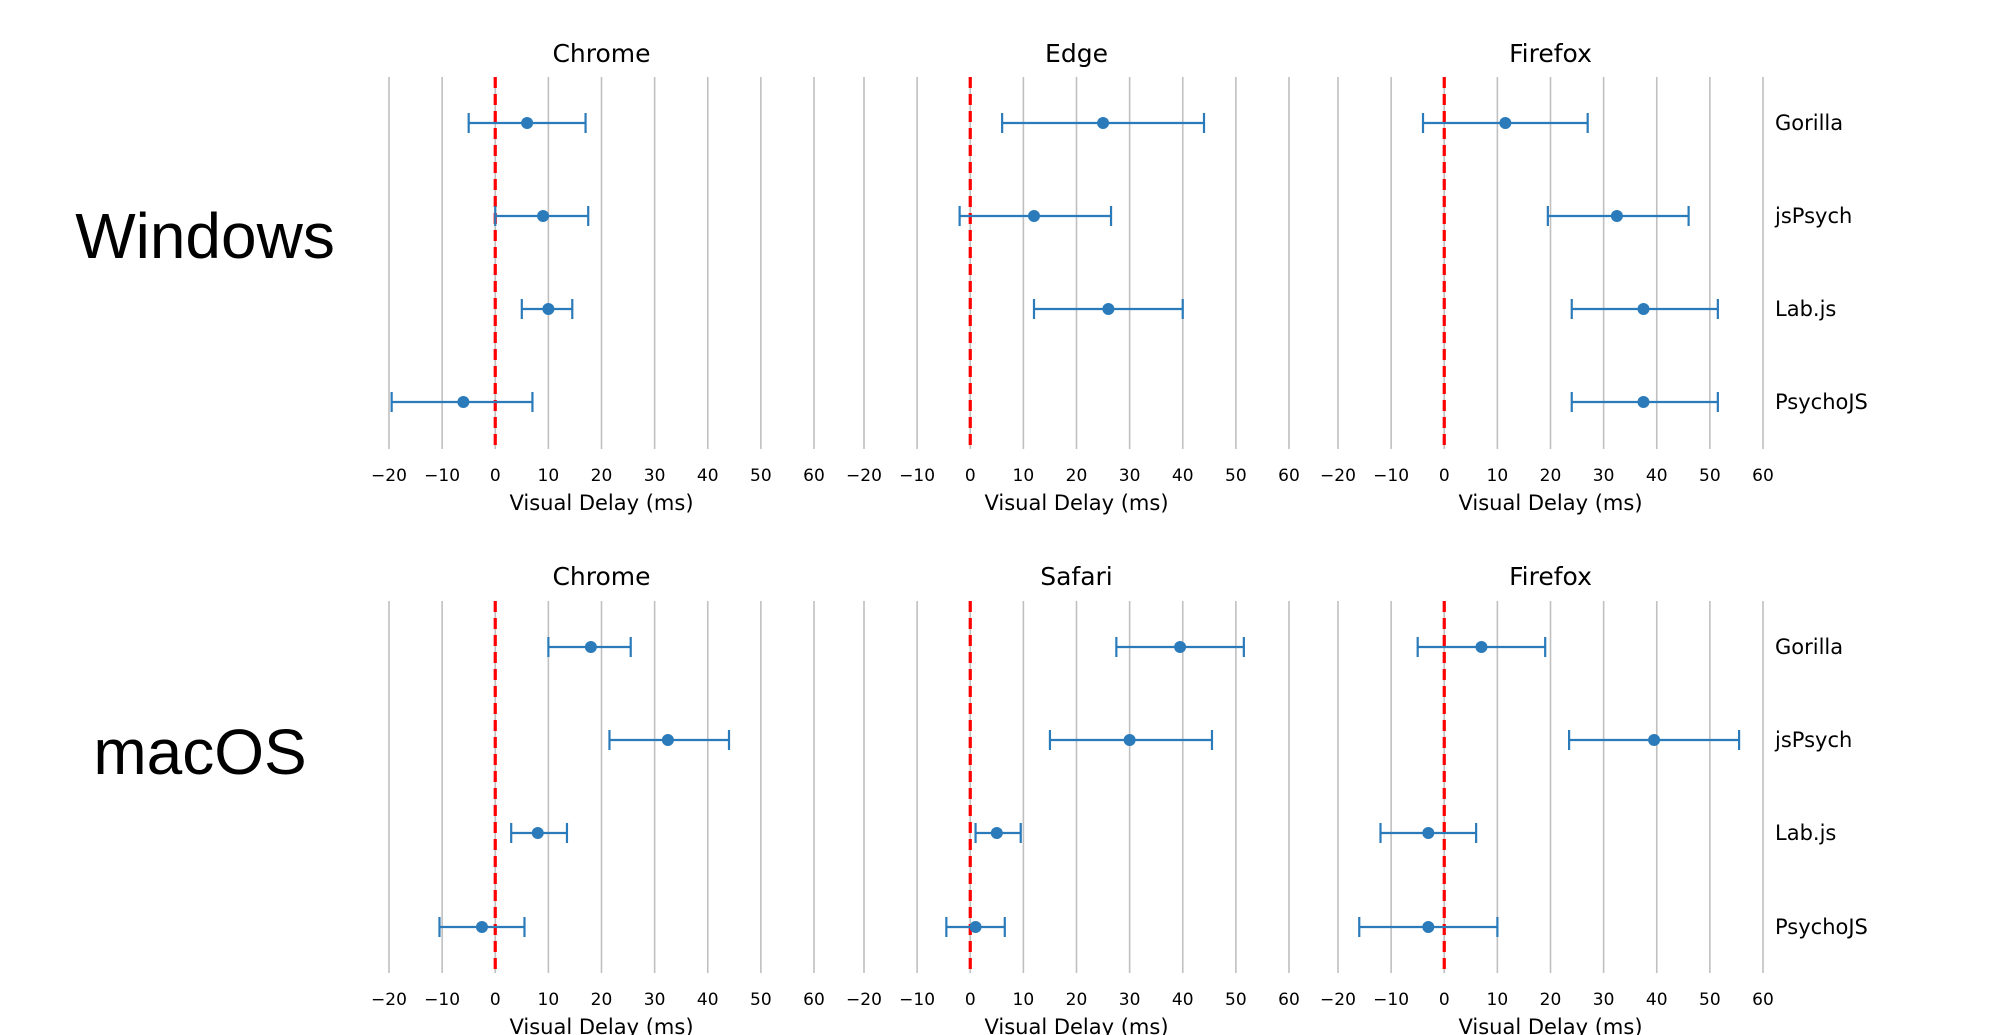  Describe the element at coordinates (199, 752) in the screenshot. I see `row-label: macOS` at that location.